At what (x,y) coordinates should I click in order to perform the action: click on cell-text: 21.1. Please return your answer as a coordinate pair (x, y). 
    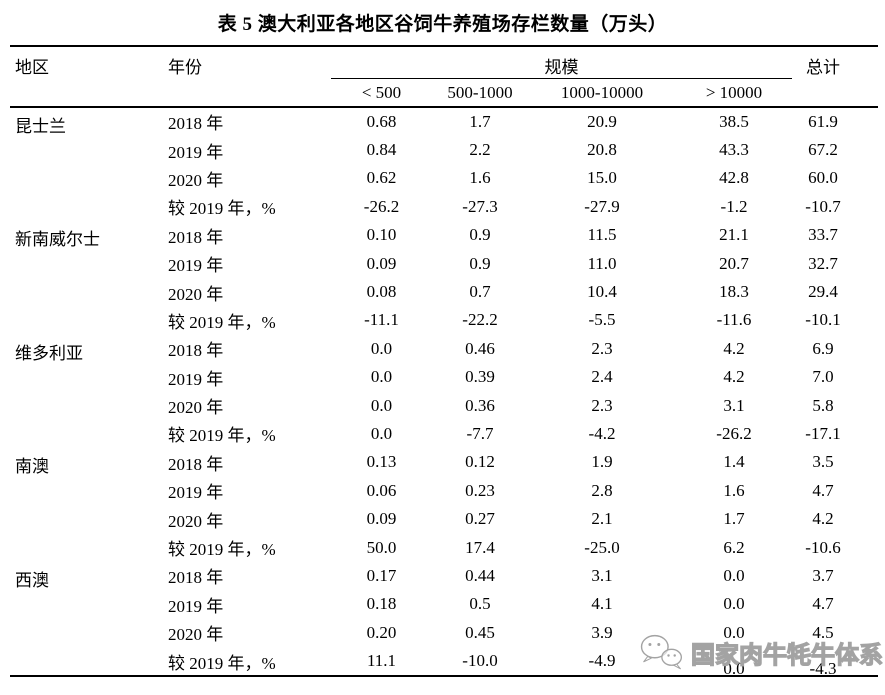
    Looking at the image, I should click on (734, 235).